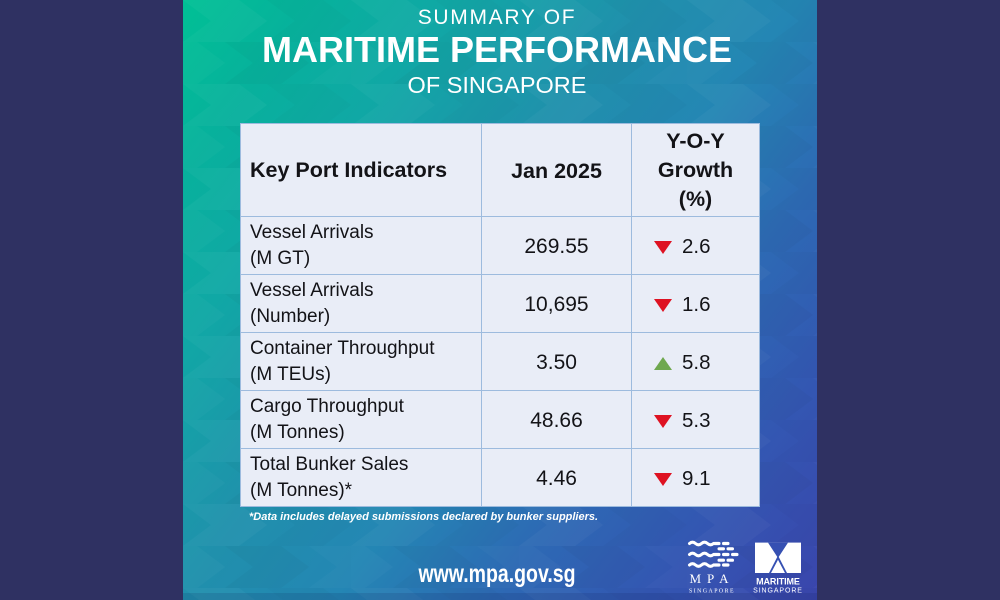 This screenshot has width=1000, height=600. Describe the element at coordinates (778, 582) in the screenshot. I see `svg-text: MARITIME` at that location.